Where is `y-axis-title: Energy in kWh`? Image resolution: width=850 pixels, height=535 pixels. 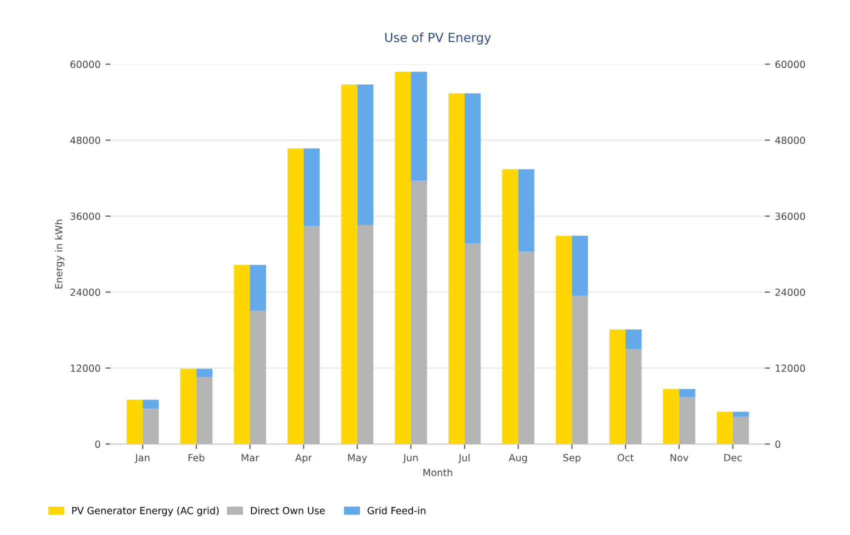
y-axis-title: Energy in kWh is located at coordinates (59, 254).